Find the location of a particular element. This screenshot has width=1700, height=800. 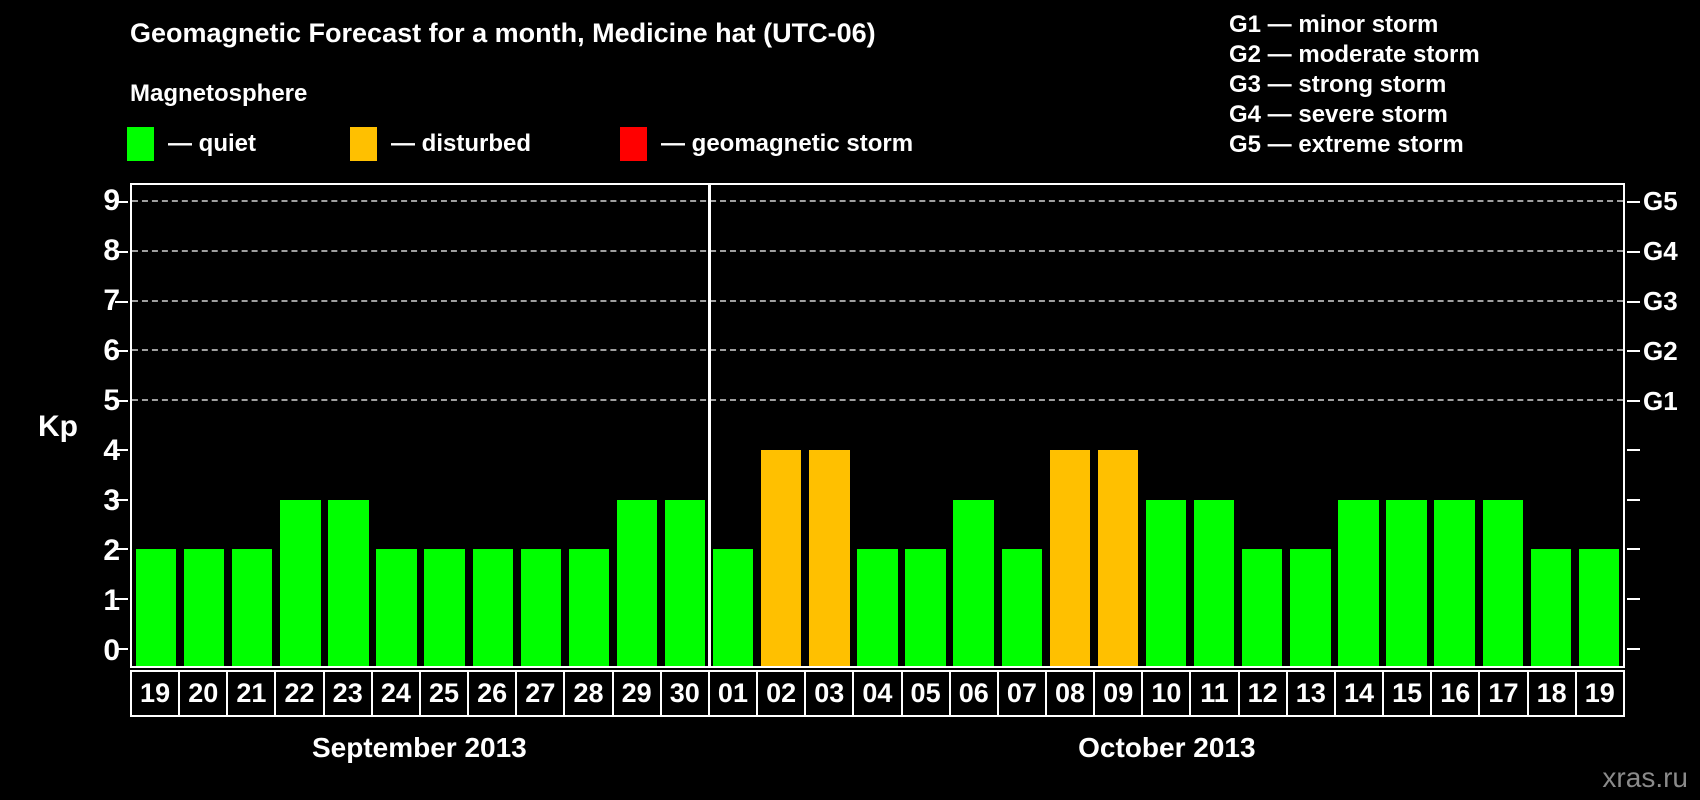

legend-item-storm: — geomagnetic storm is located at coordinates (766, 144).